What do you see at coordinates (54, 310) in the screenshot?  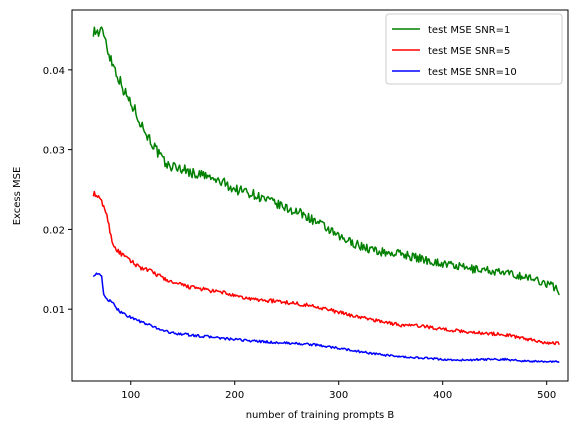 I see `y-tick-label: 0.01` at bounding box center [54, 310].